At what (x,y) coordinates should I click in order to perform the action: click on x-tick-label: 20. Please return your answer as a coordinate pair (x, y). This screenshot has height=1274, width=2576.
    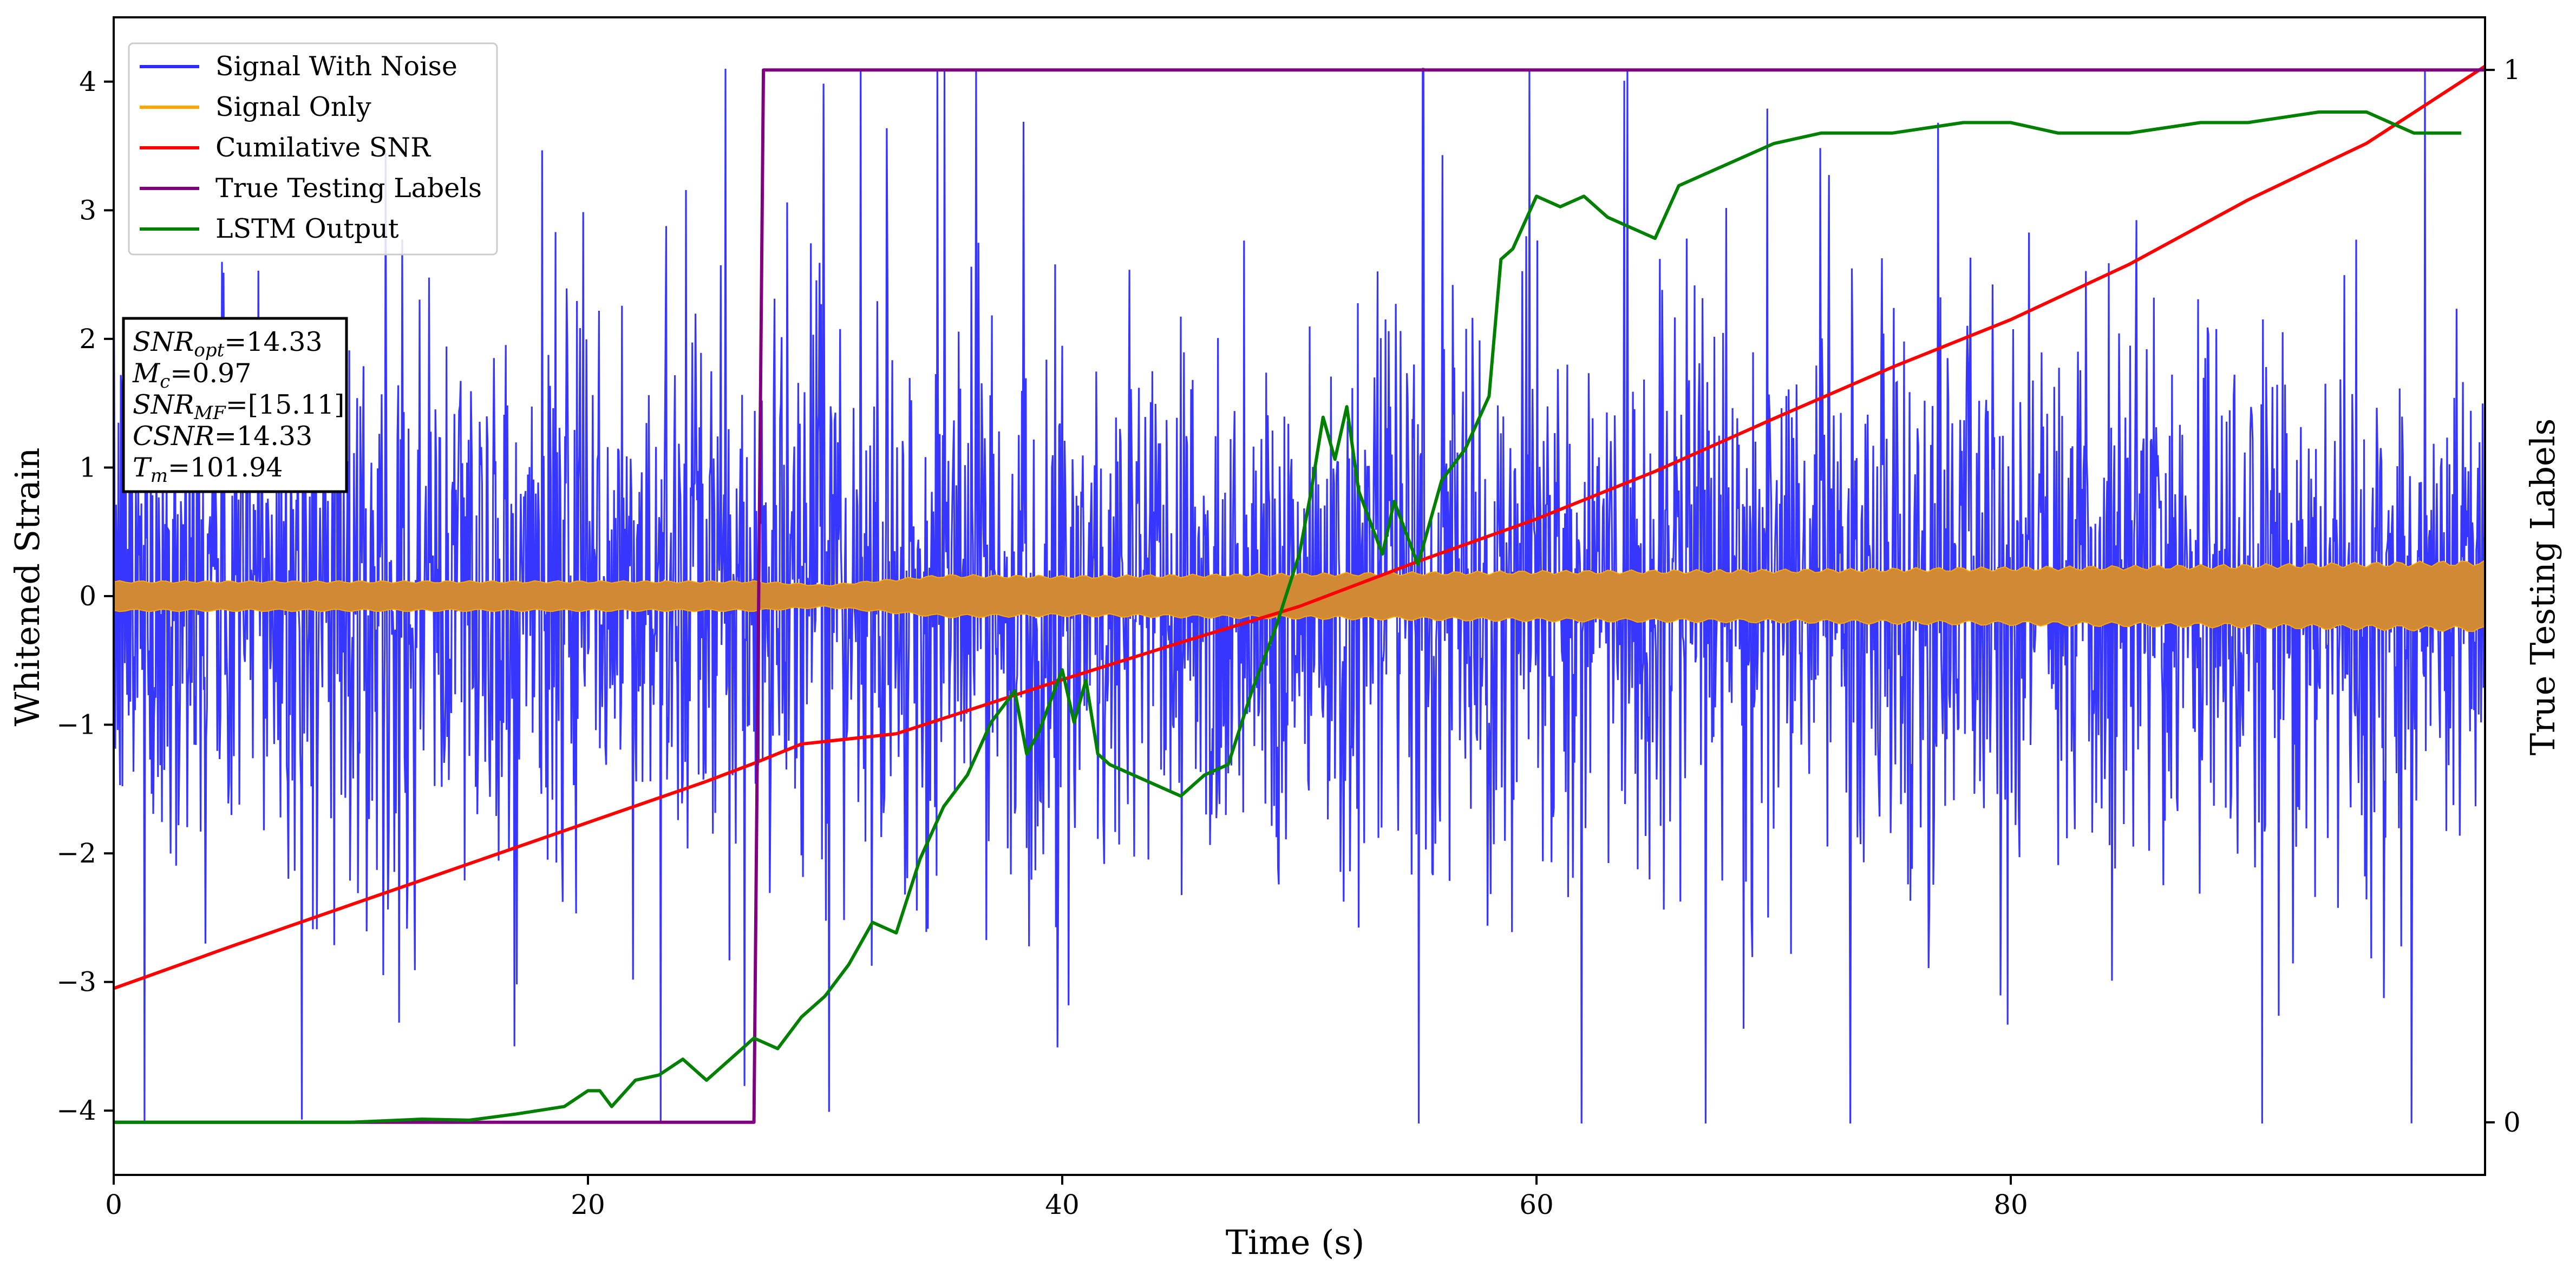
    Looking at the image, I should click on (588, 1204).